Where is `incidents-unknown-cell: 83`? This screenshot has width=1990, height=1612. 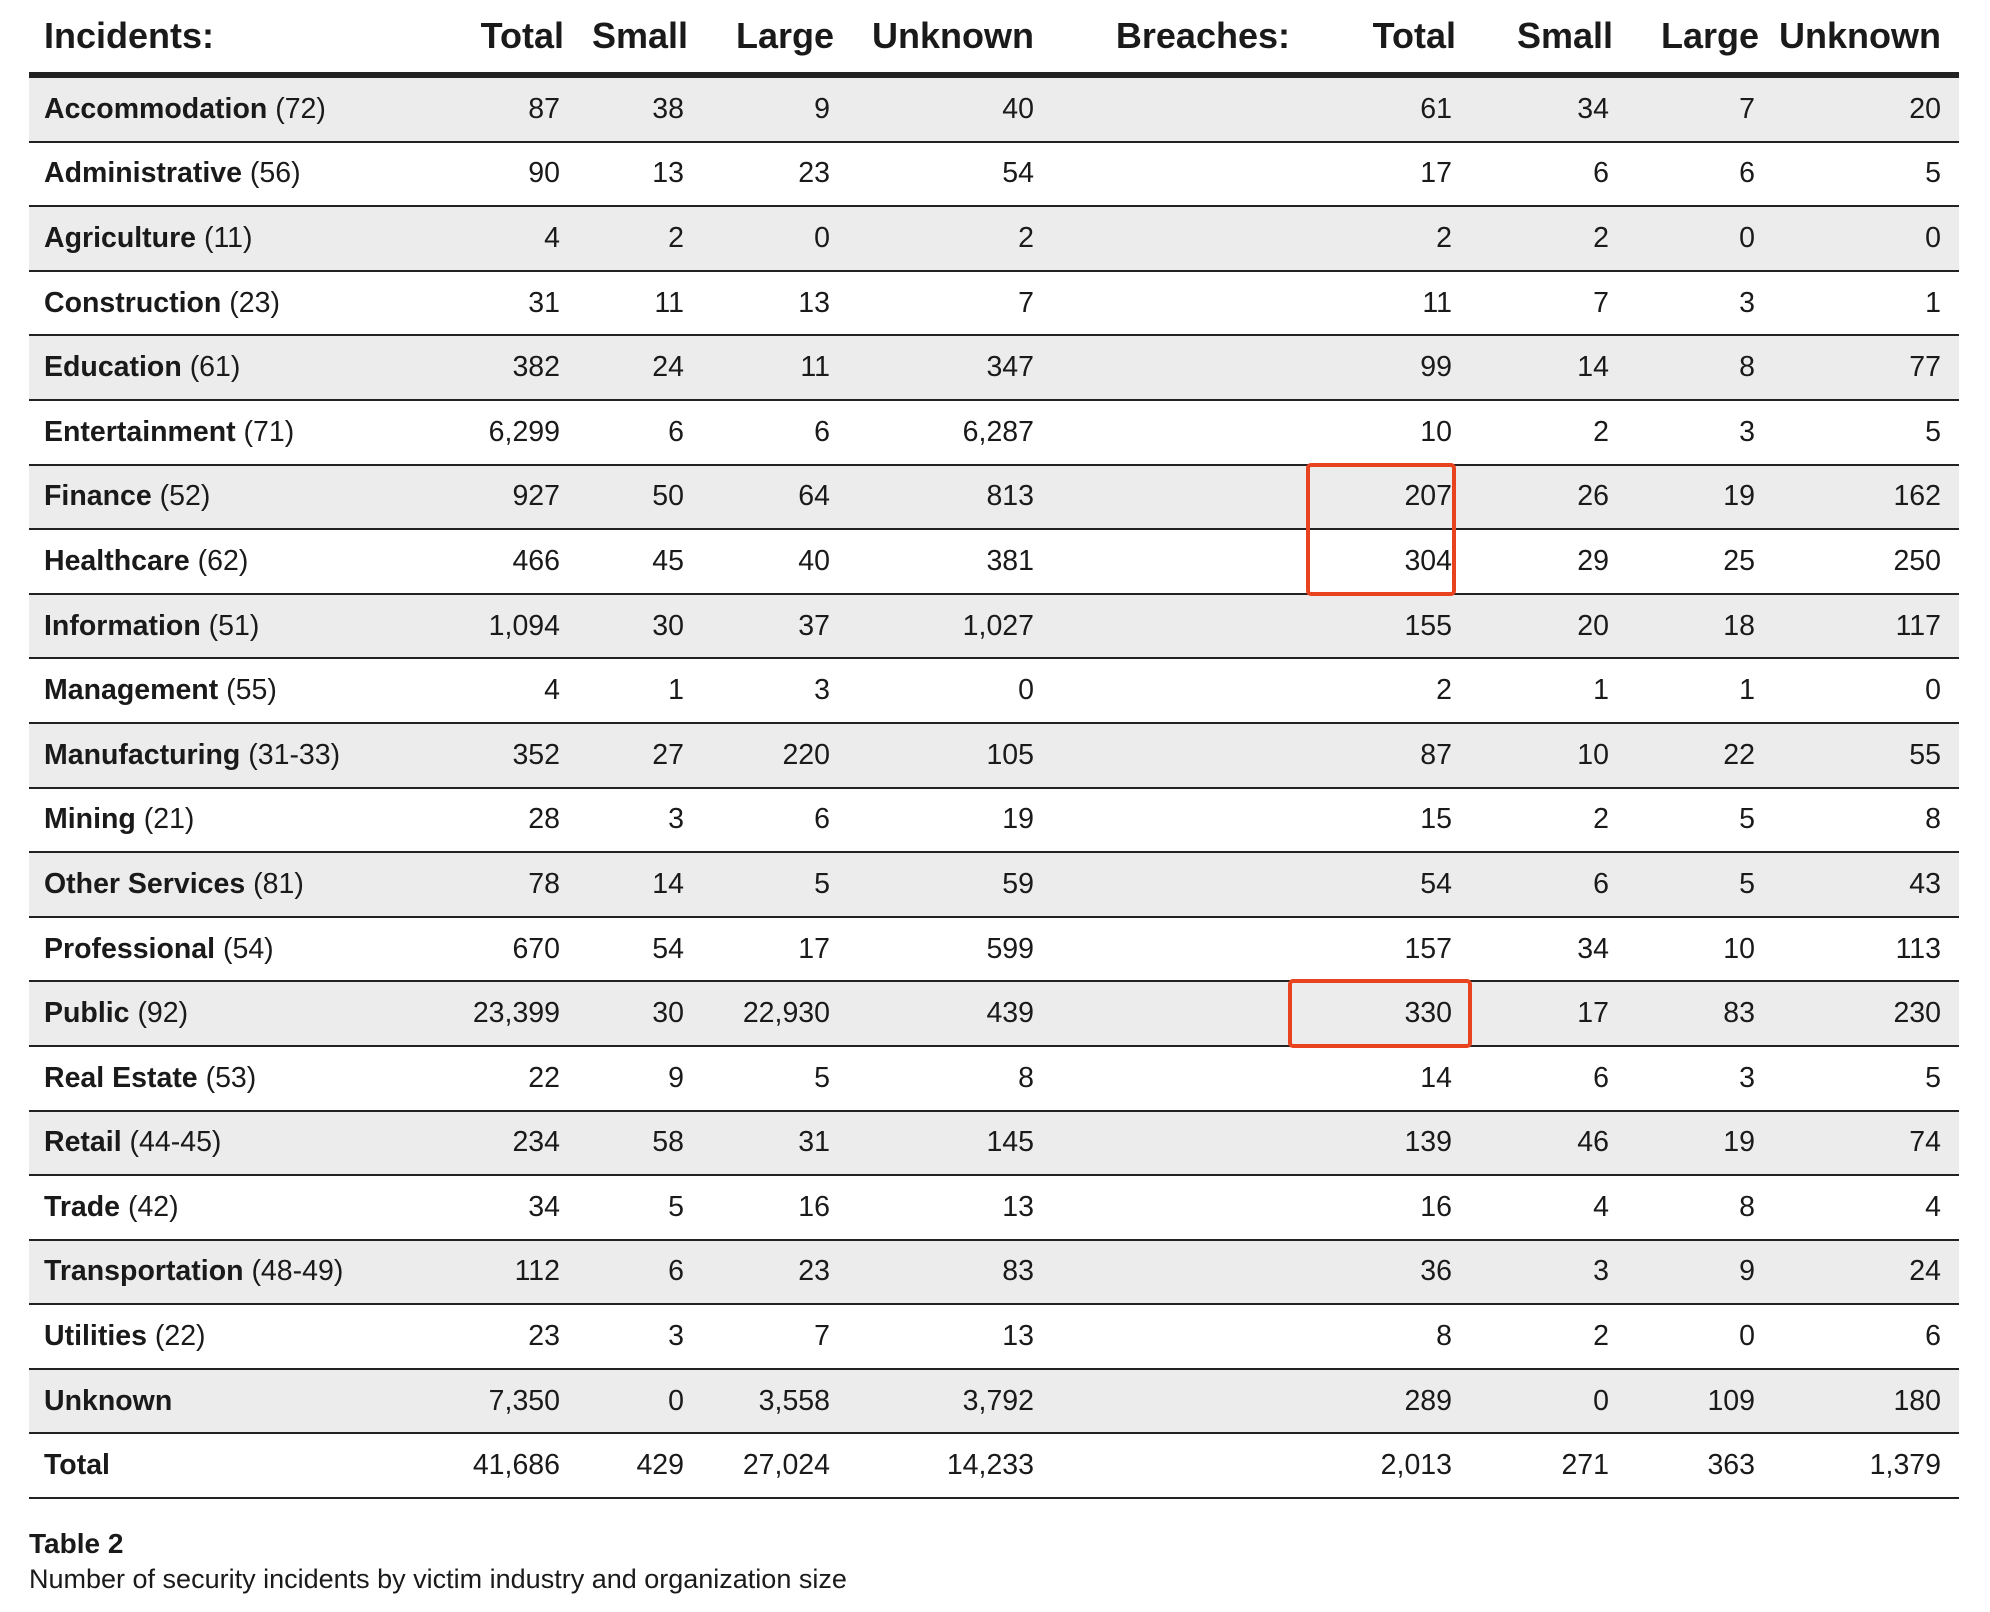
incidents-unknown-cell: 83 is located at coordinates (936, 1272).